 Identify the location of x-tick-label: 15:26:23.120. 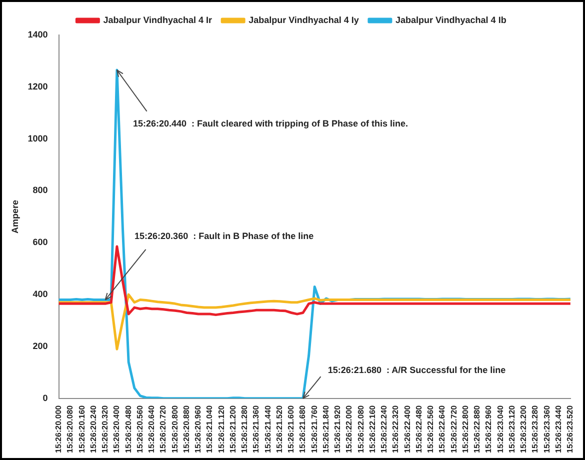
(511, 428).